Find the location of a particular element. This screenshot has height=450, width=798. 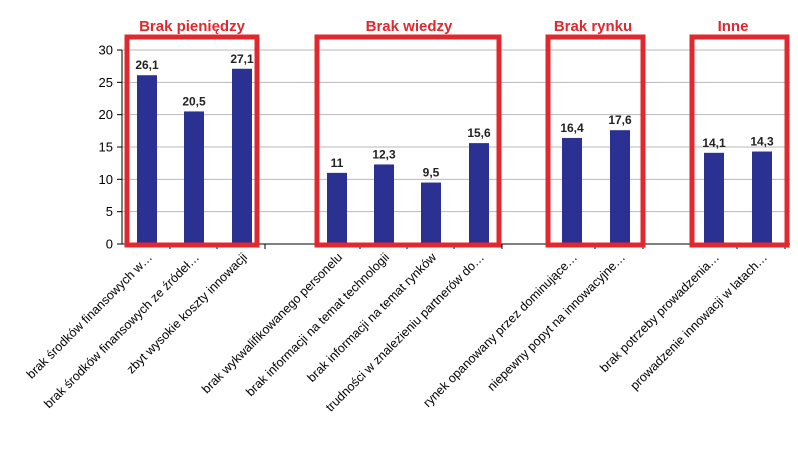

y-tick-label: 25 is located at coordinates (106, 82).